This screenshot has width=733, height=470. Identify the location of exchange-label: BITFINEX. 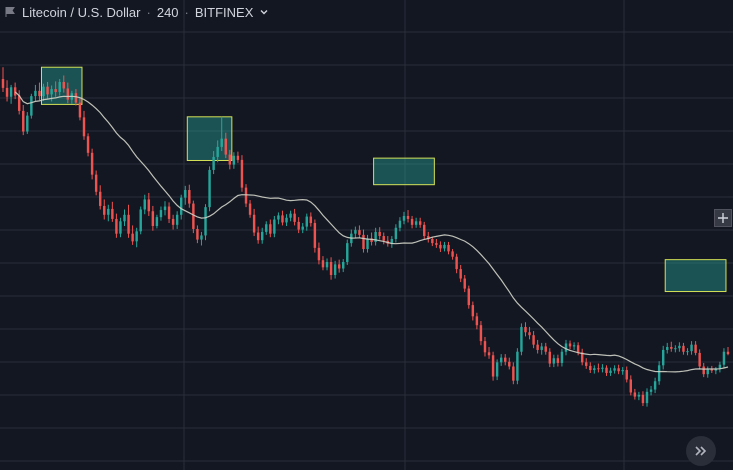
(224, 12).